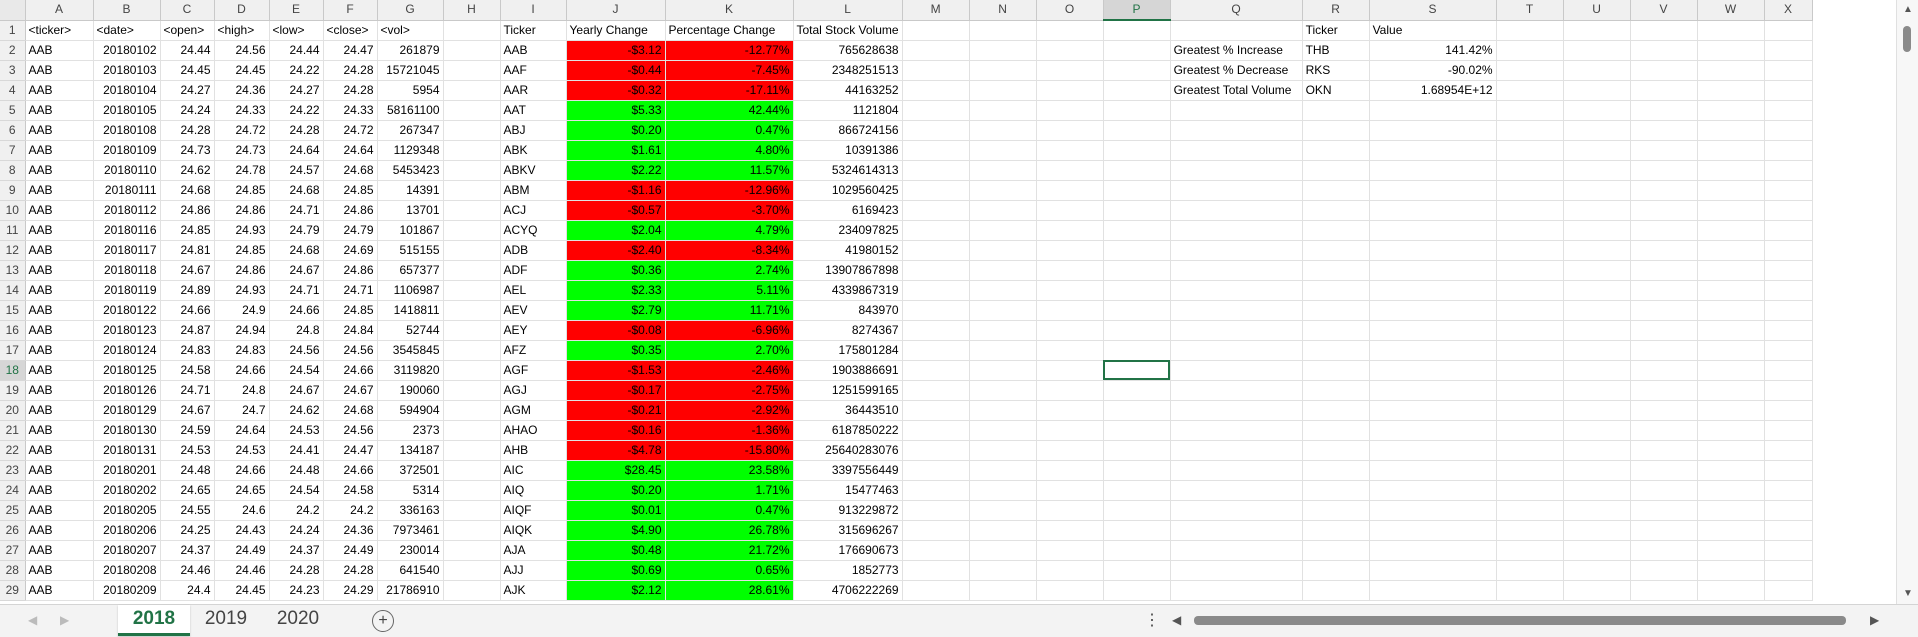 This screenshot has height=637, width=1918. What do you see at coordinates (187, 90) in the screenshot?
I see `cell-C: 24.27` at bounding box center [187, 90].